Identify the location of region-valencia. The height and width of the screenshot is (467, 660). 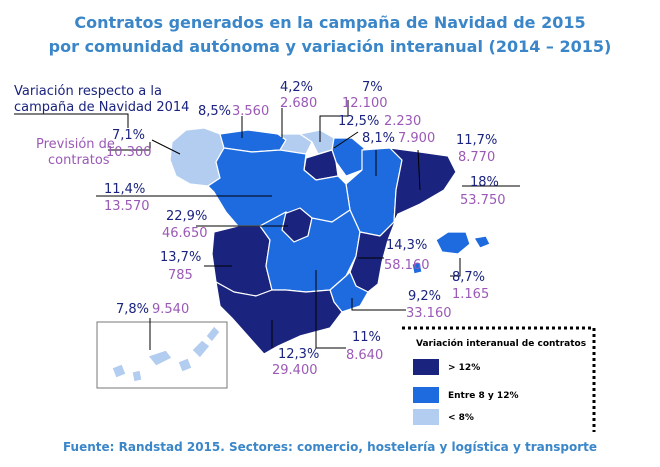
(374, 253).